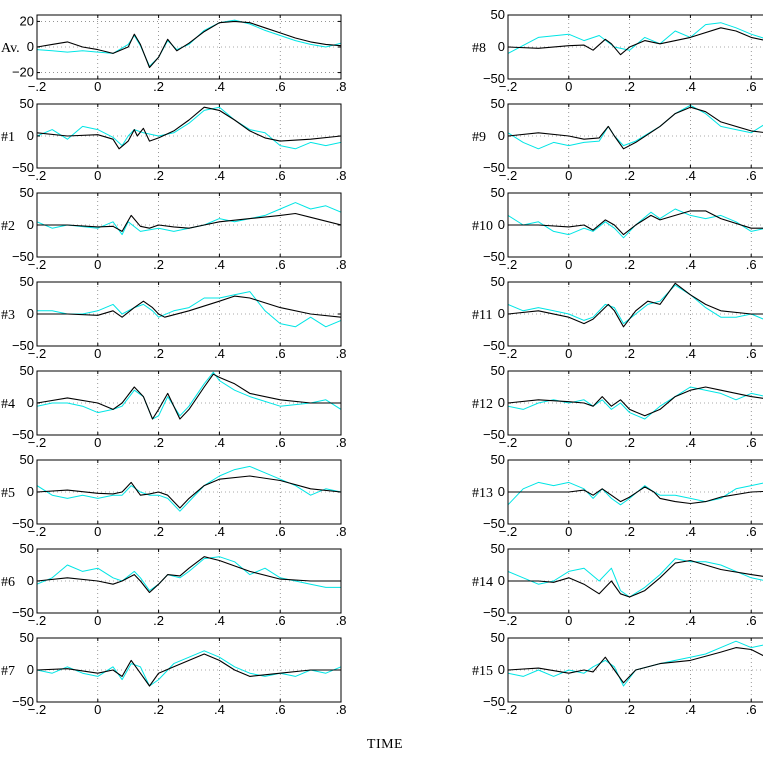 The image size is (763, 763). I want to click on panel-label: #2, so click(8, 226).